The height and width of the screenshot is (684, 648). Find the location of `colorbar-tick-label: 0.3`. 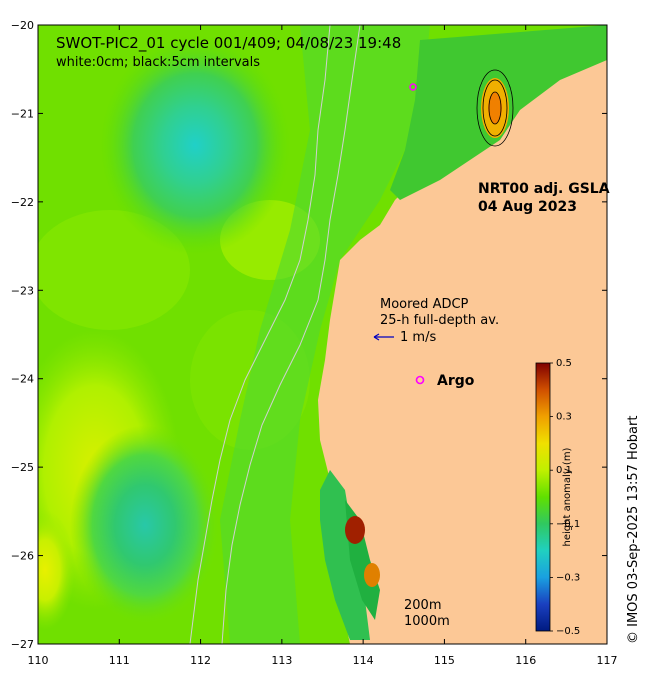

colorbar-tick-label: 0.3 is located at coordinates (564, 417).